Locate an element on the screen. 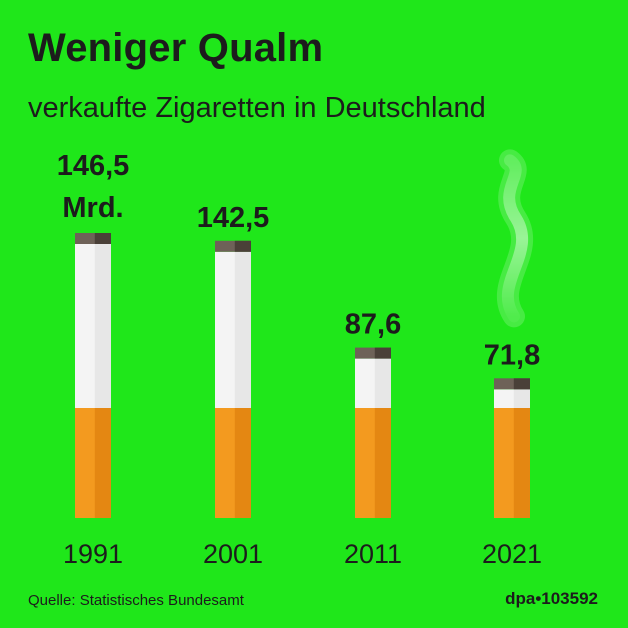 The height and width of the screenshot is (628, 628). unit-label: Mrd. is located at coordinates (92, 208).